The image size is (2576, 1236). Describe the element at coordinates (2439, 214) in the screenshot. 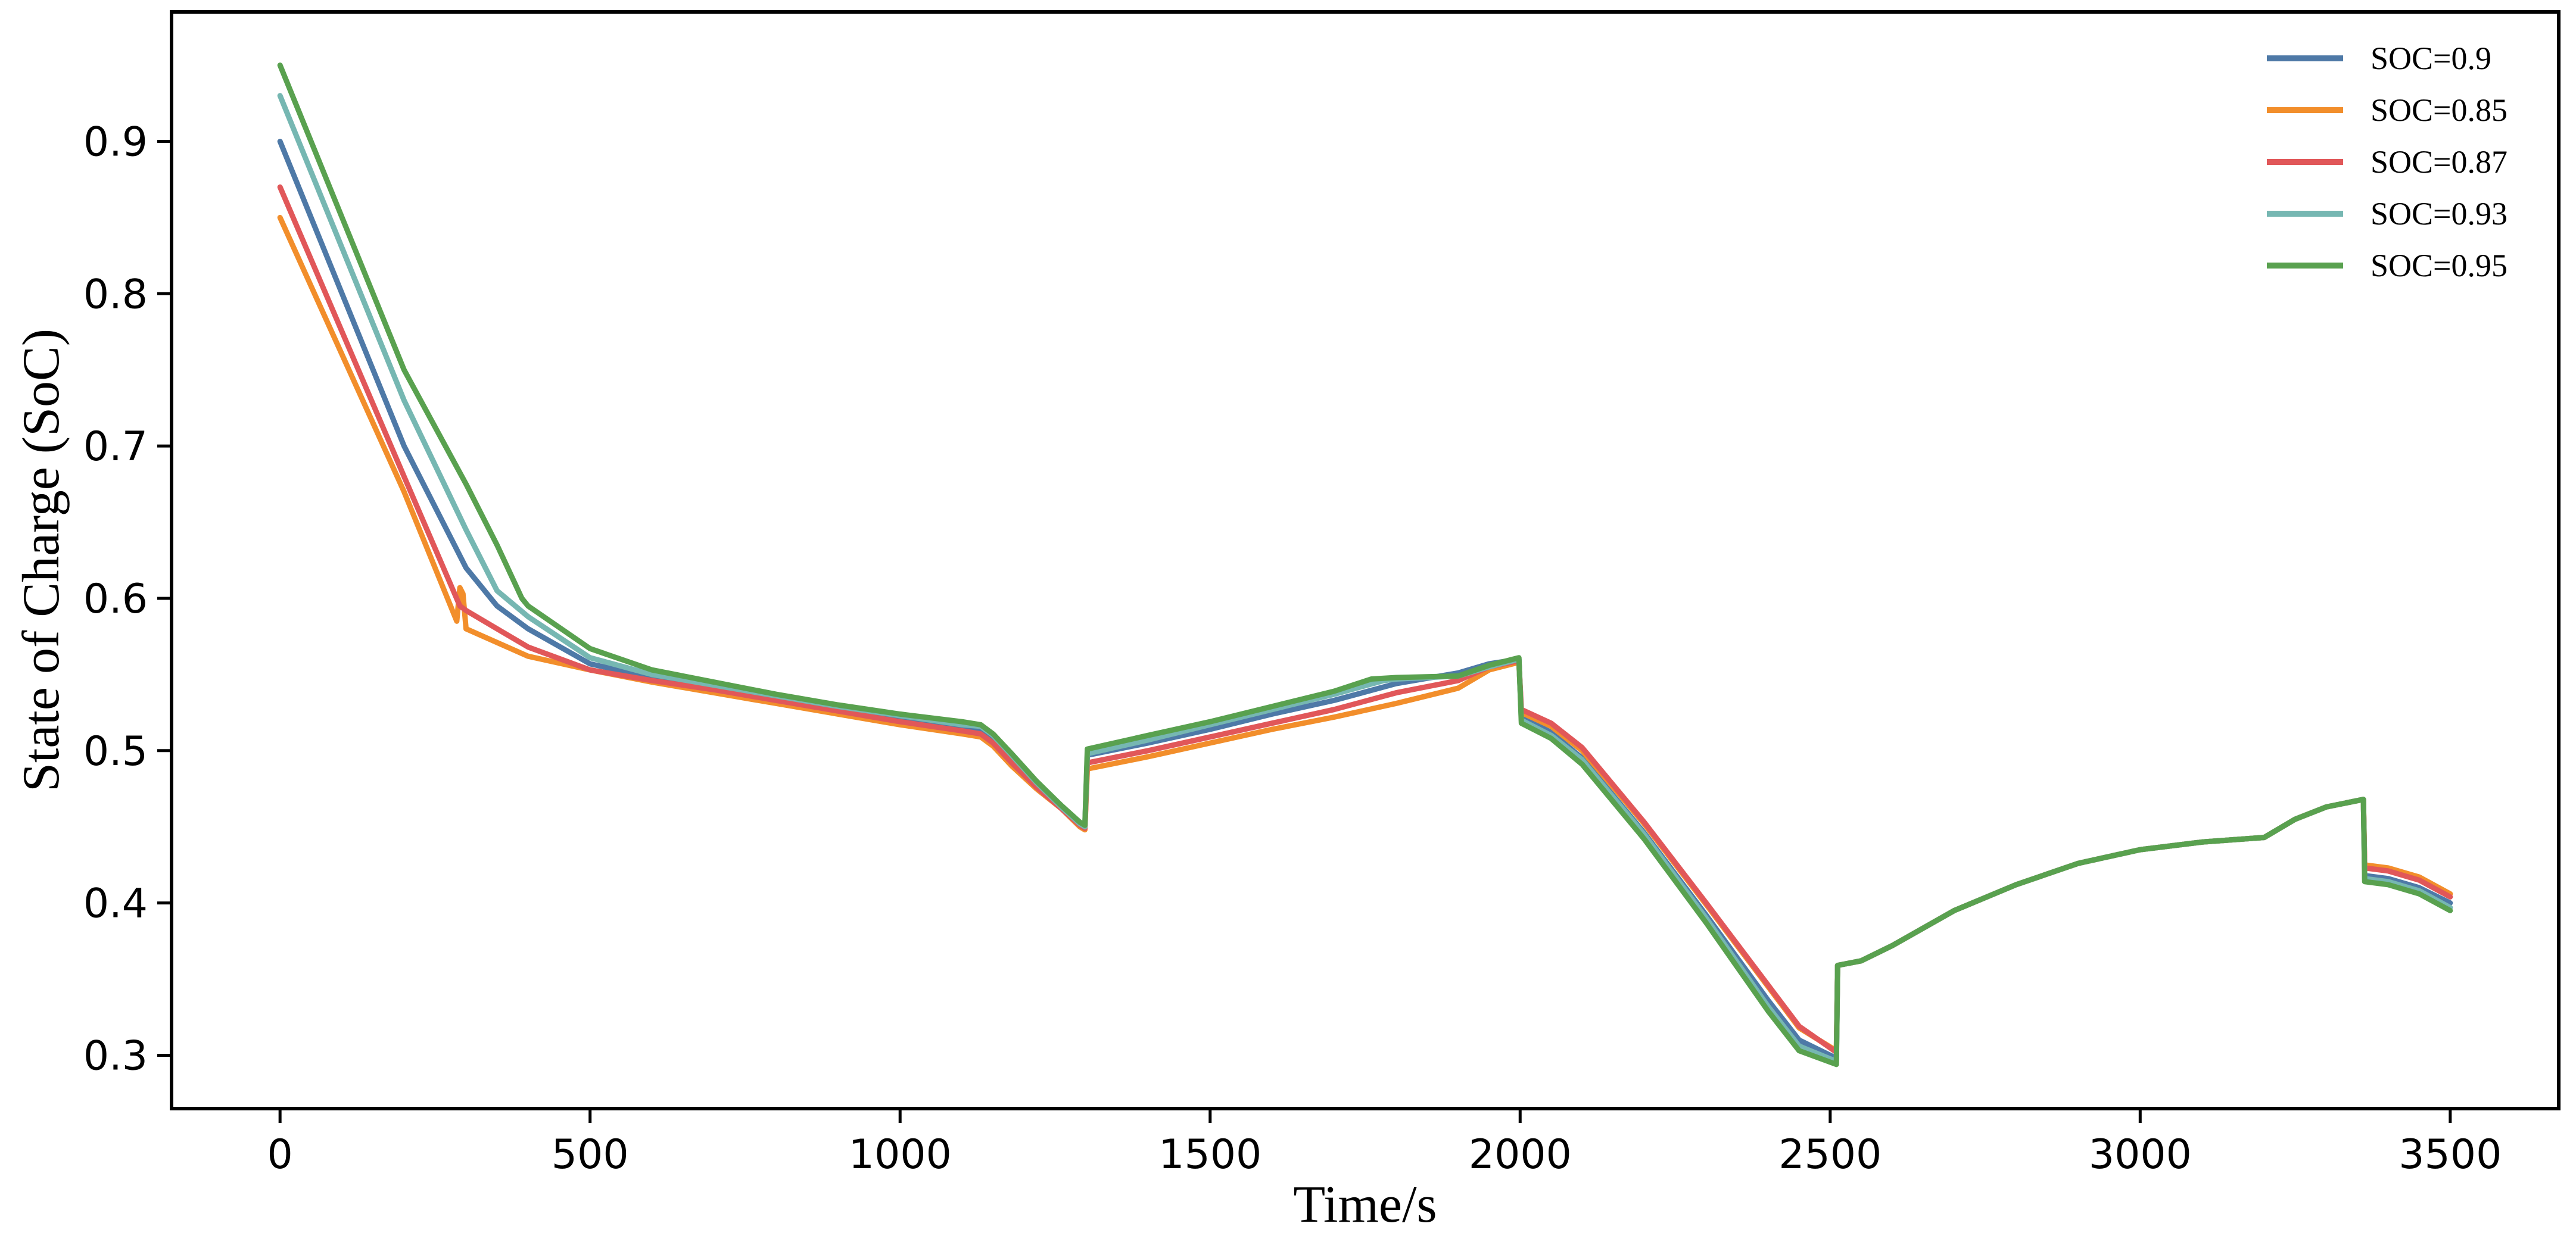

I see `legend-label: SOC=0.93` at that location.